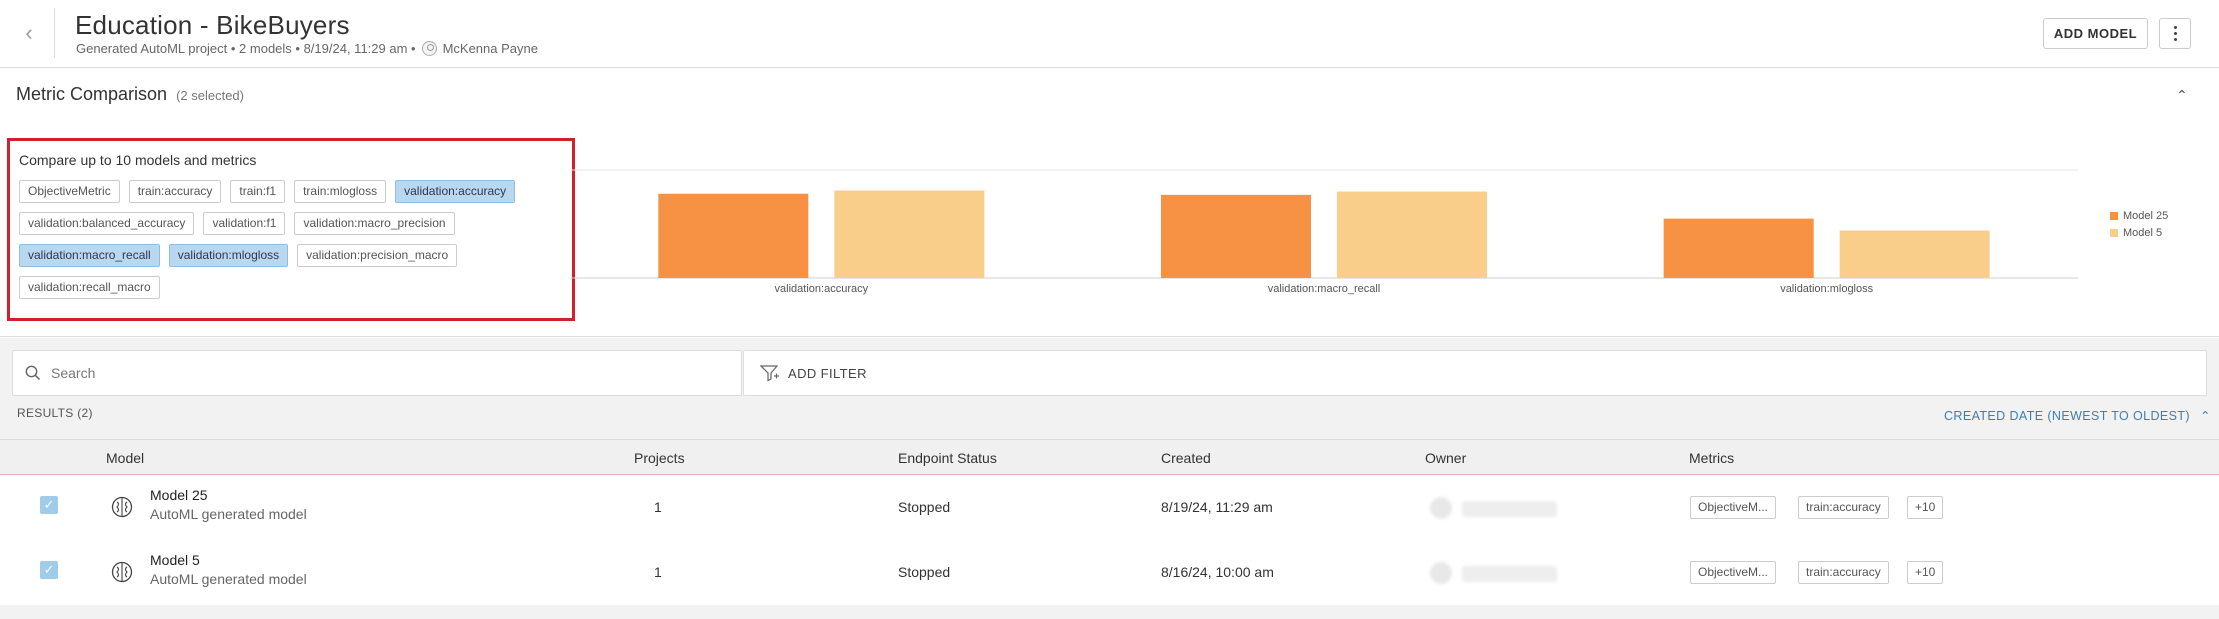 This screenshot has width=2219, height=619. I want to click on search-input, so click(371, 373).